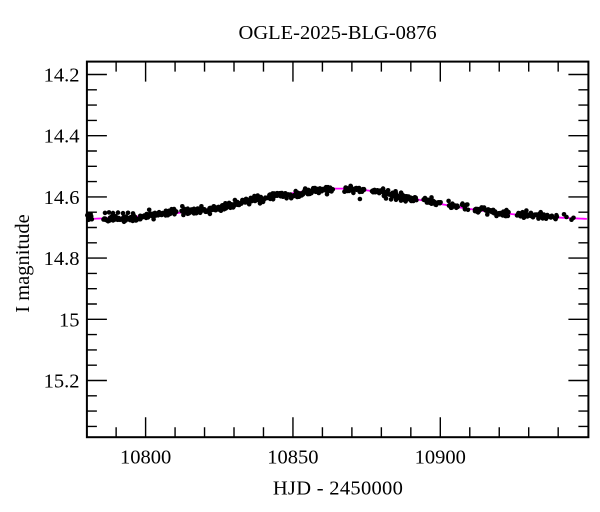  Describe the element at coordinates (338, 33) in the screenshot. I see `svg-text: OGLE-2025-BLG-0876` at that location.